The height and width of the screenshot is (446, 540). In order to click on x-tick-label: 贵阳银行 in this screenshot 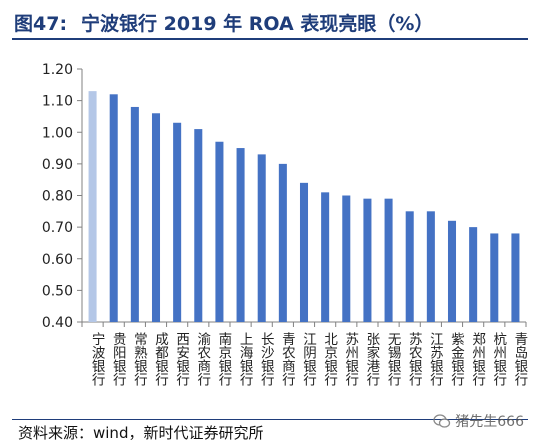, I will do `click(118, 360)`.